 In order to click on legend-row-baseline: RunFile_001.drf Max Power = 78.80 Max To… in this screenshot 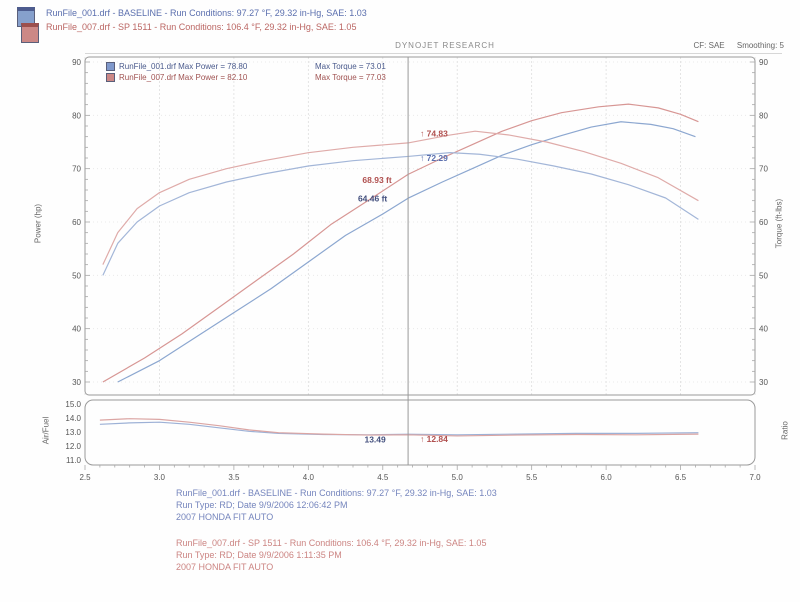, I will do `click(246, 66)`.